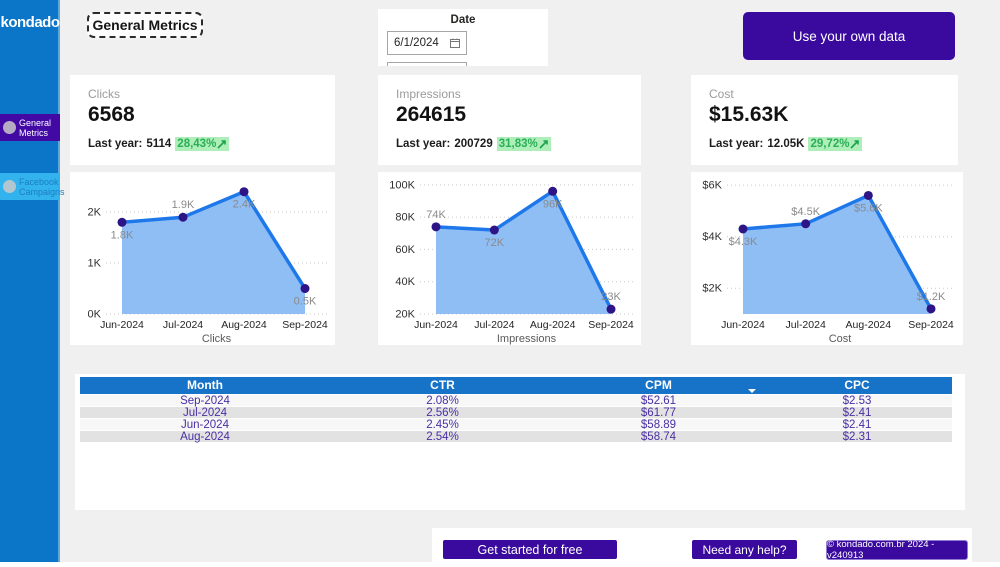 This screenshot has height=567, width=1000. Describe the element at coordinates (712, 237) in the screenshot. I see `y-axis-tick: $4K` at that location.